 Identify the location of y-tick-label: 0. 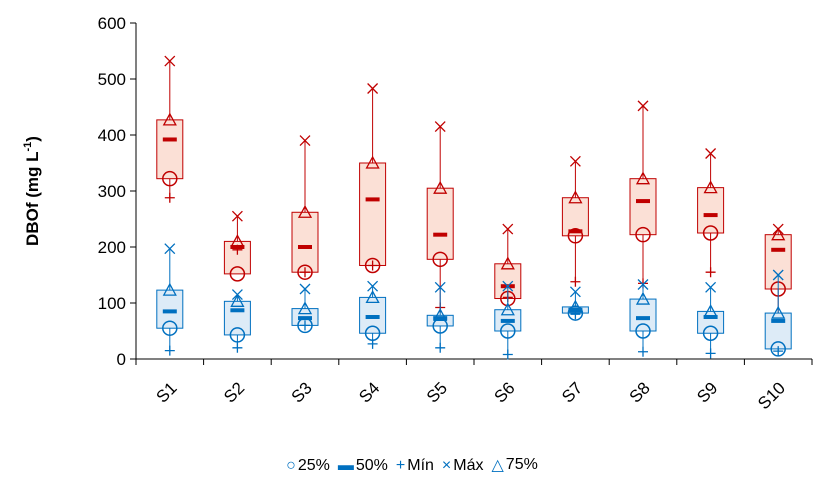
(121, 359).